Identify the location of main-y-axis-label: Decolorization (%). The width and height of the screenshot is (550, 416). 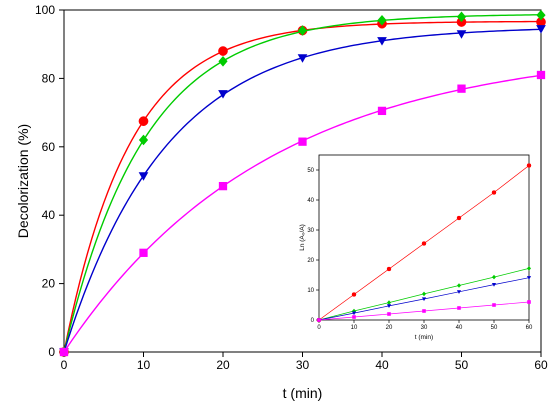
(23, 181).